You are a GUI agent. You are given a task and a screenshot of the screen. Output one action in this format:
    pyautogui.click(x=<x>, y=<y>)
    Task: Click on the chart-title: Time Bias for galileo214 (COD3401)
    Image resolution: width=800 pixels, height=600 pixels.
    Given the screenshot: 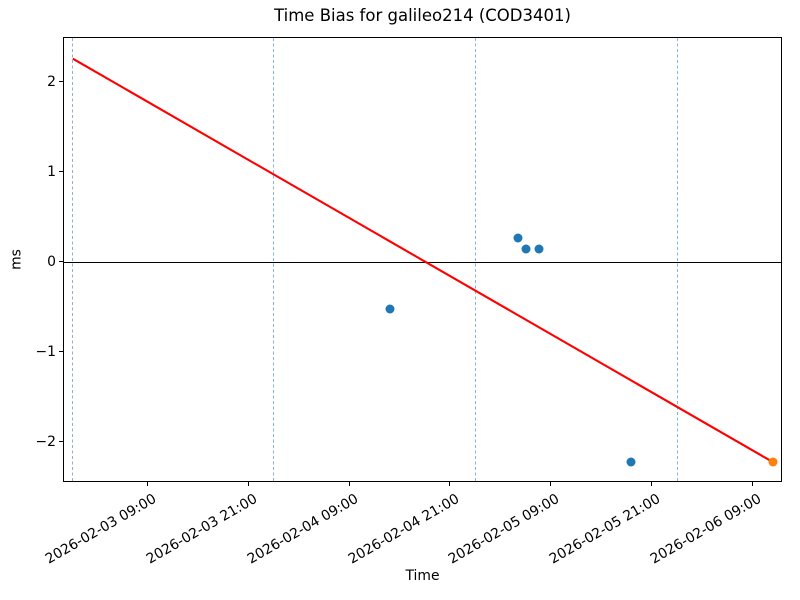 What is the action you would take?
    pyautogui.click(x=422, y=15)
    